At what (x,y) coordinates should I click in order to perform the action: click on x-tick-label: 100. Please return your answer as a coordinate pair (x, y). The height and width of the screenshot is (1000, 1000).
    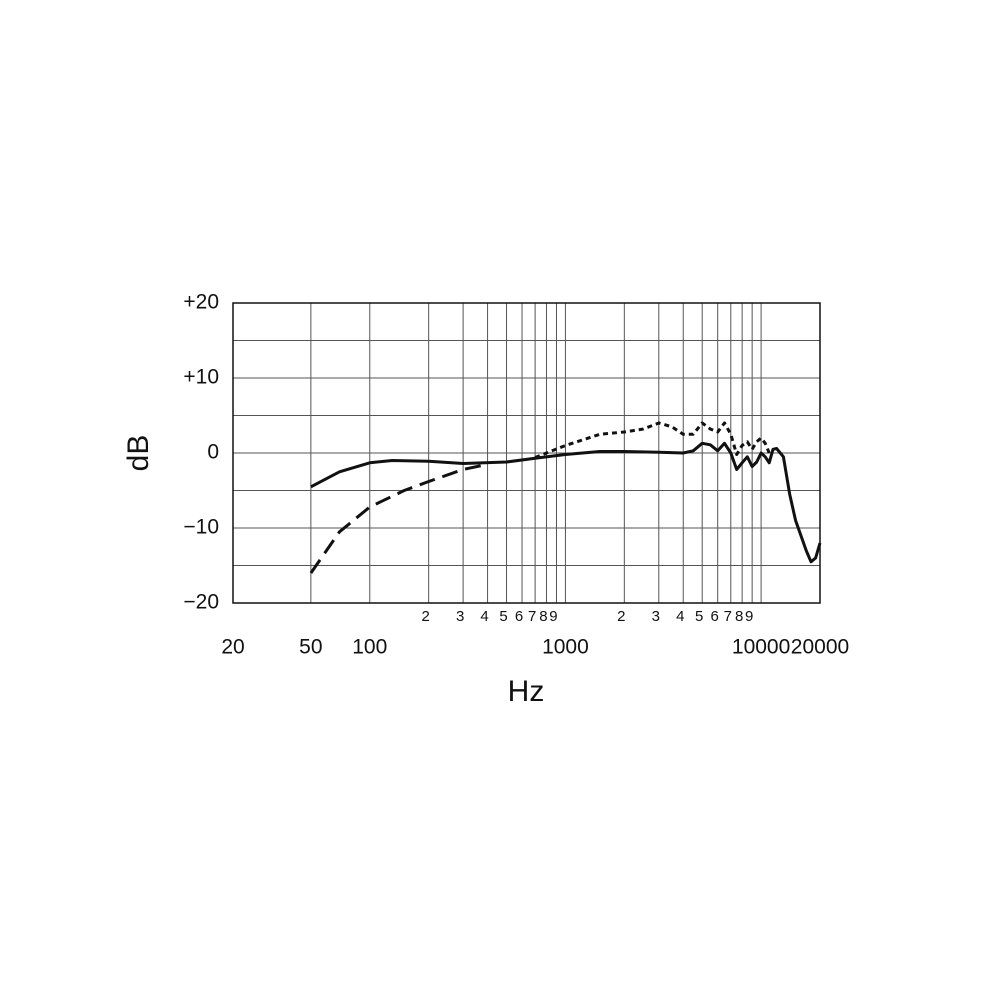
    Looking at the image, I should click on (369, 647).